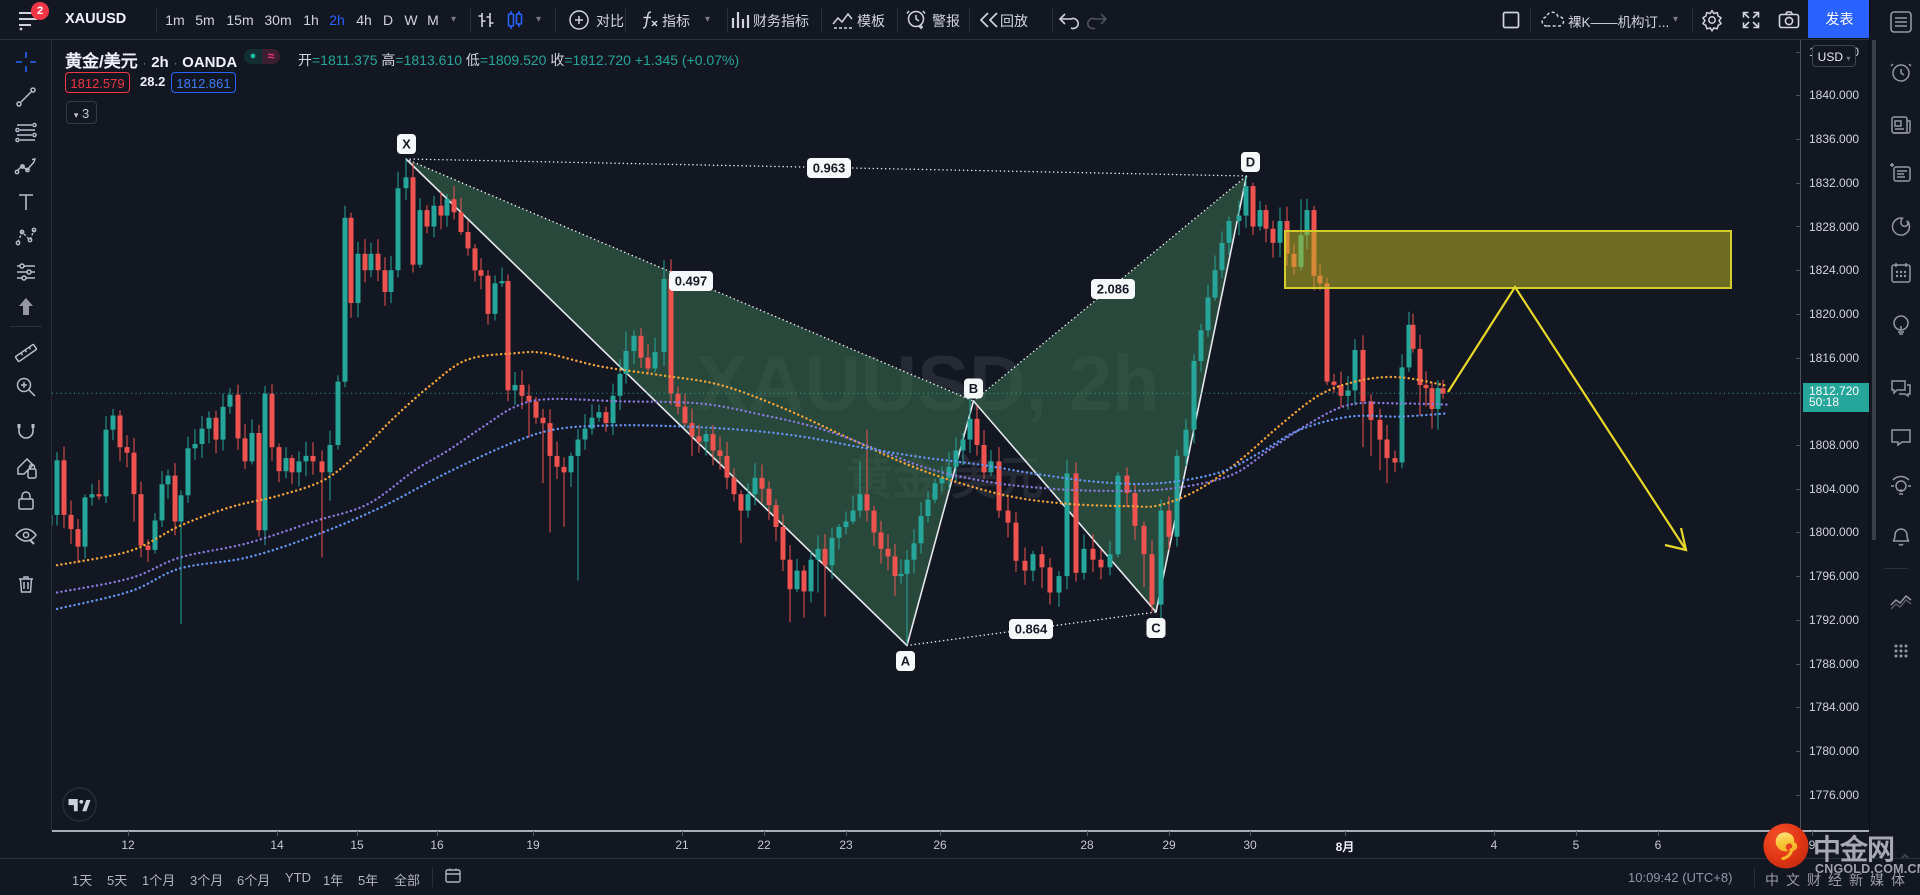  I want to click on svg-text: A, so click(906, 661).